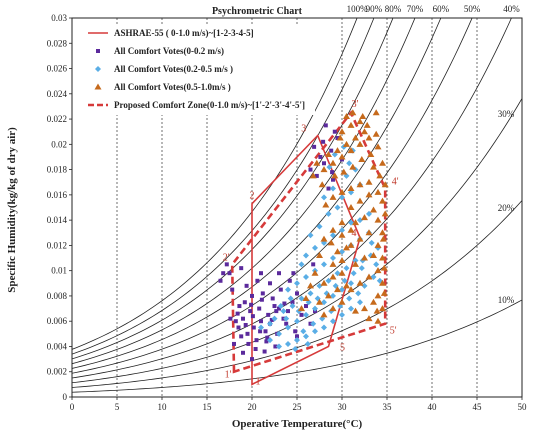 This screenshot has height=433, width=535. What do you see at coordinates (306, 260) in the screenshot?
I see `ashrae-55-zone` at bounding box center [306, 260].